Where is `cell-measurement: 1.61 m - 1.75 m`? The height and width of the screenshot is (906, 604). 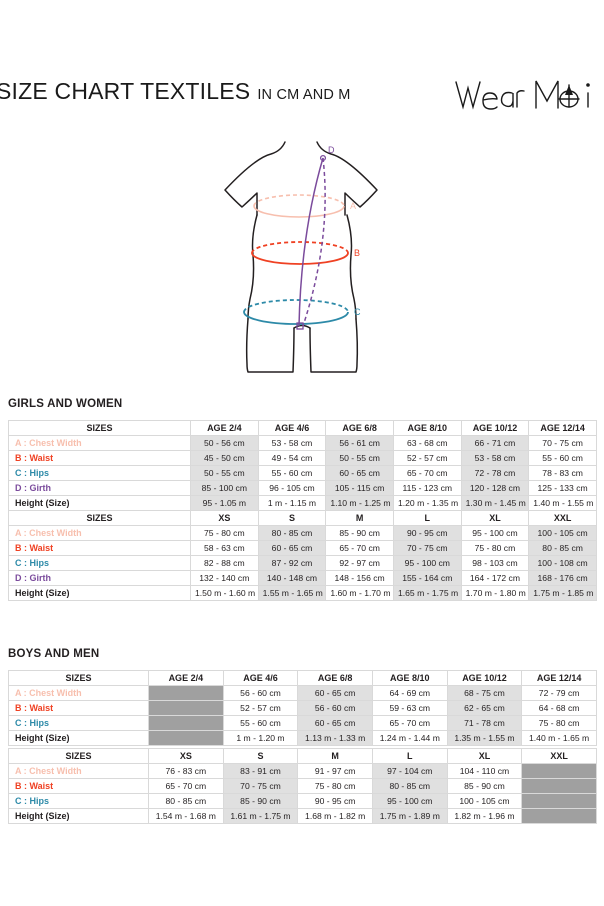 cell-measurement: 1.61 m - 1.75 m is located at coordinates (260, 816).